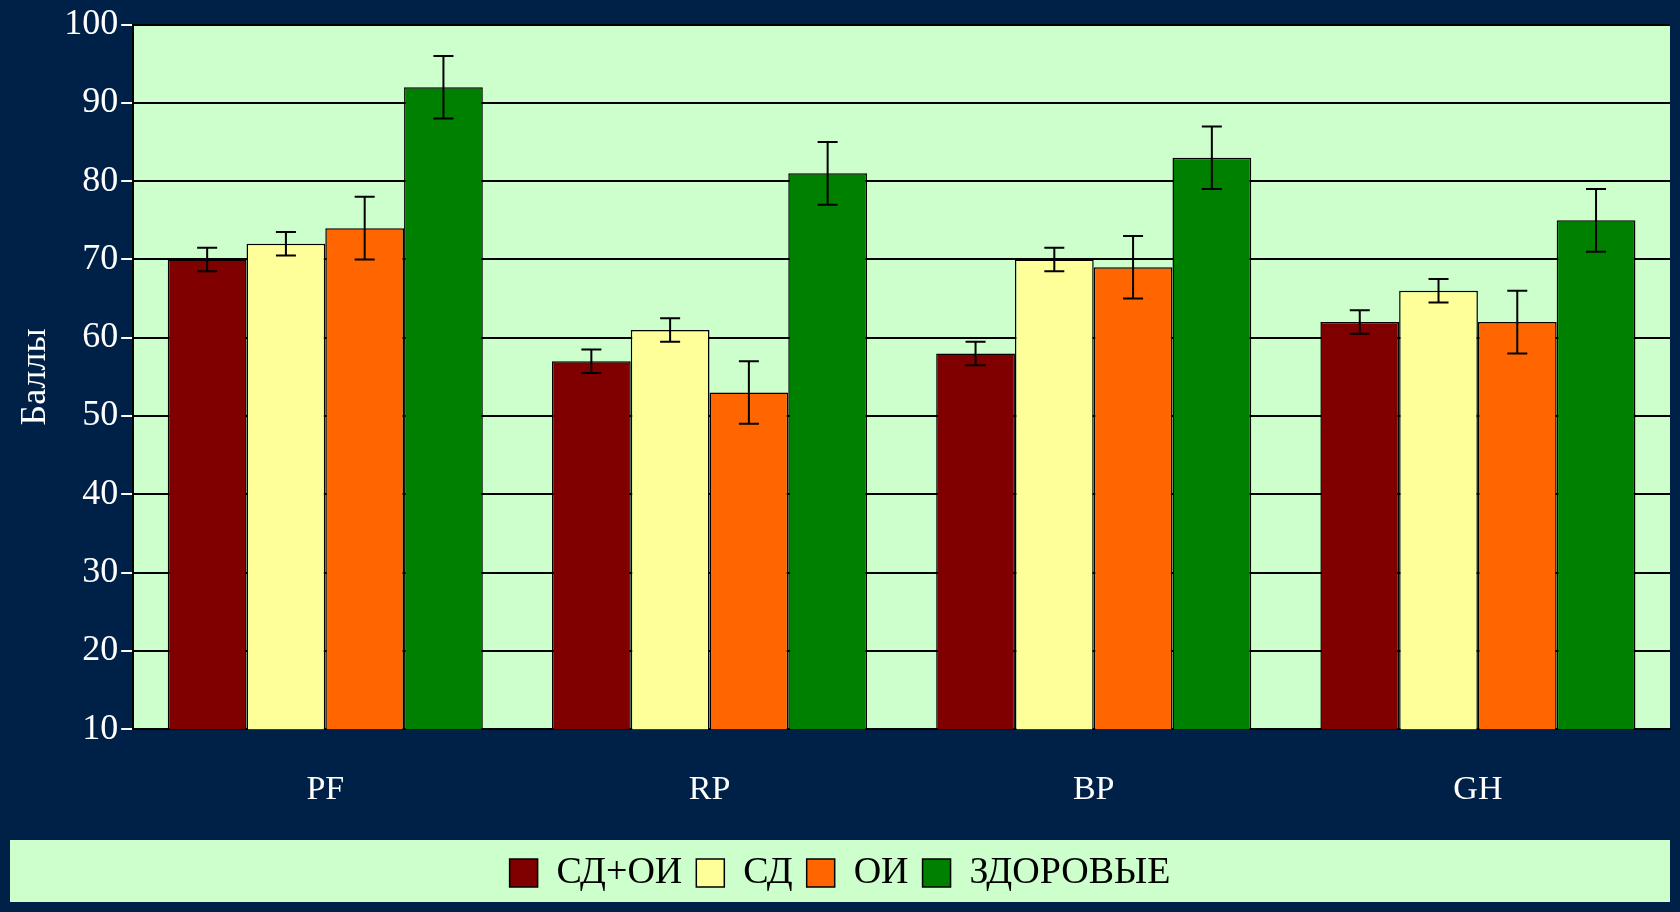 The height and width of the screenshot is (912, 1680). Describe the element at coordinates (1070, 869) in the screenshot. I see `legend-label: ЗДОРОВЫЕ` at that location.